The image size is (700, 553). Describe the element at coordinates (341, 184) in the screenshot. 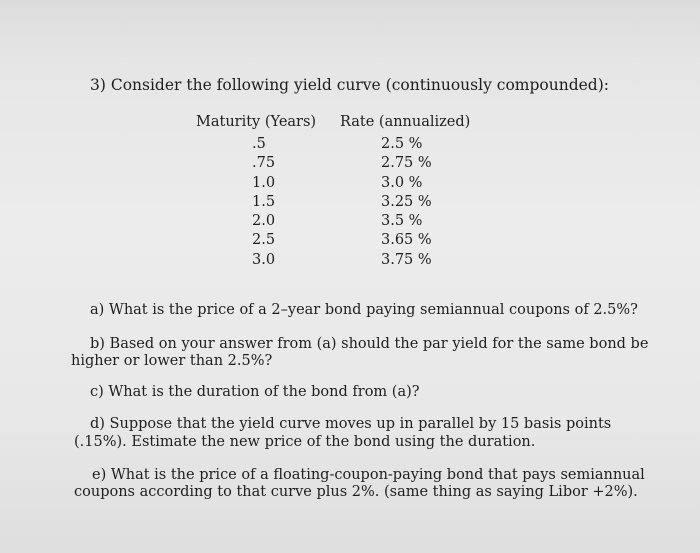

I see `table-row: 1.0 3.0 %` at that location.